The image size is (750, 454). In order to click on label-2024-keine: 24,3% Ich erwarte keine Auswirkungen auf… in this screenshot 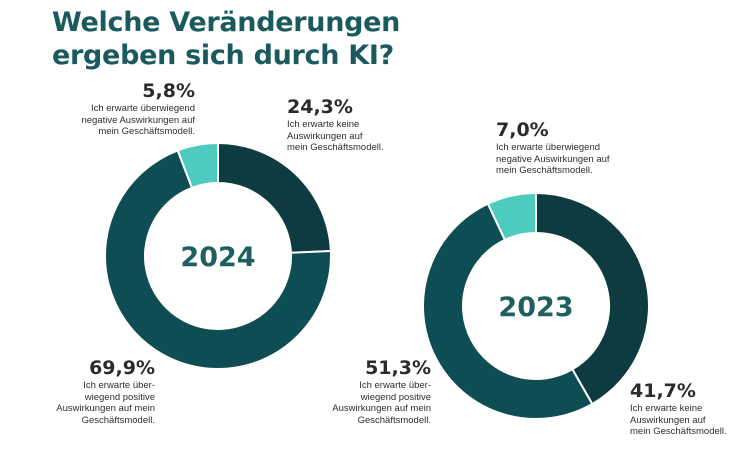, I will do `click(347, 125)`.